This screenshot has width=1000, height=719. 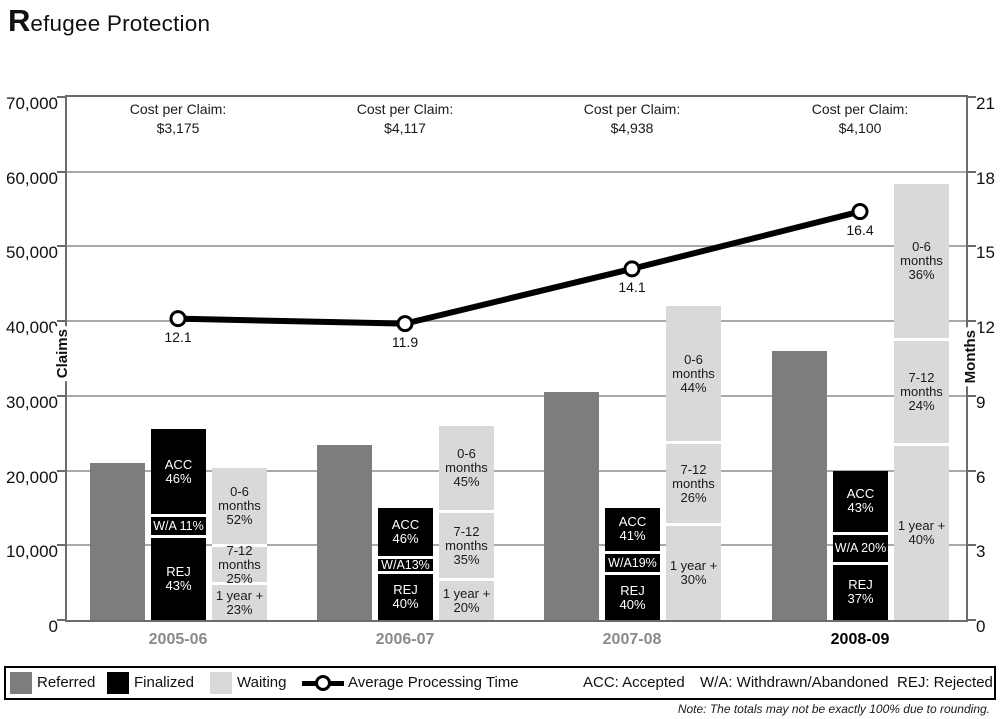 What do you see at coordinates (466, 559) in the screenshot?
I see `segment-label: 35%` at bounding box center [466, 559].